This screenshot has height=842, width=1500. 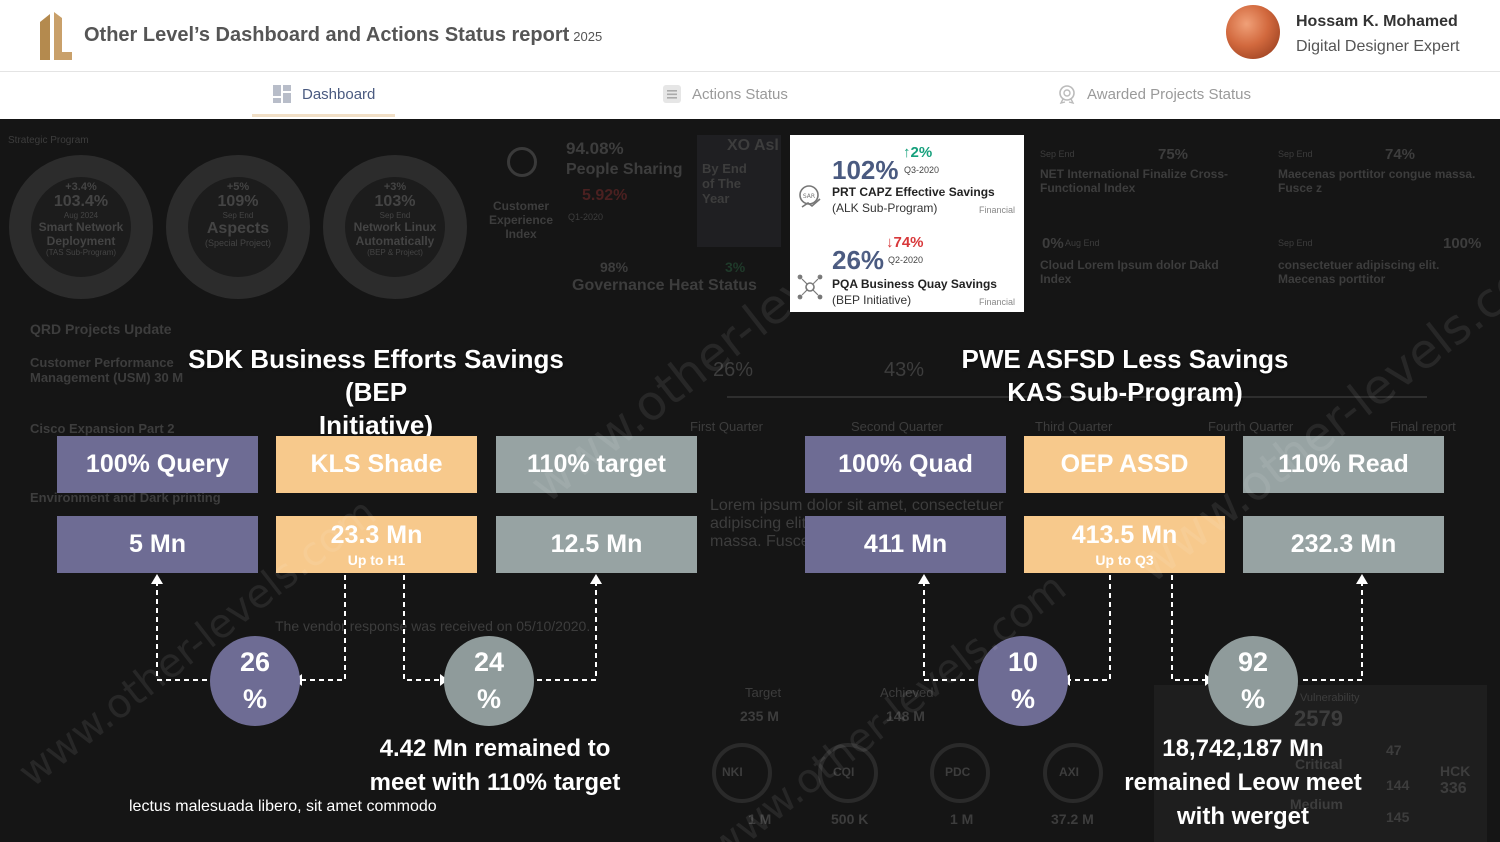 I want to click on left-value-box: 12.5 Mn, so click(x=596, y=544).